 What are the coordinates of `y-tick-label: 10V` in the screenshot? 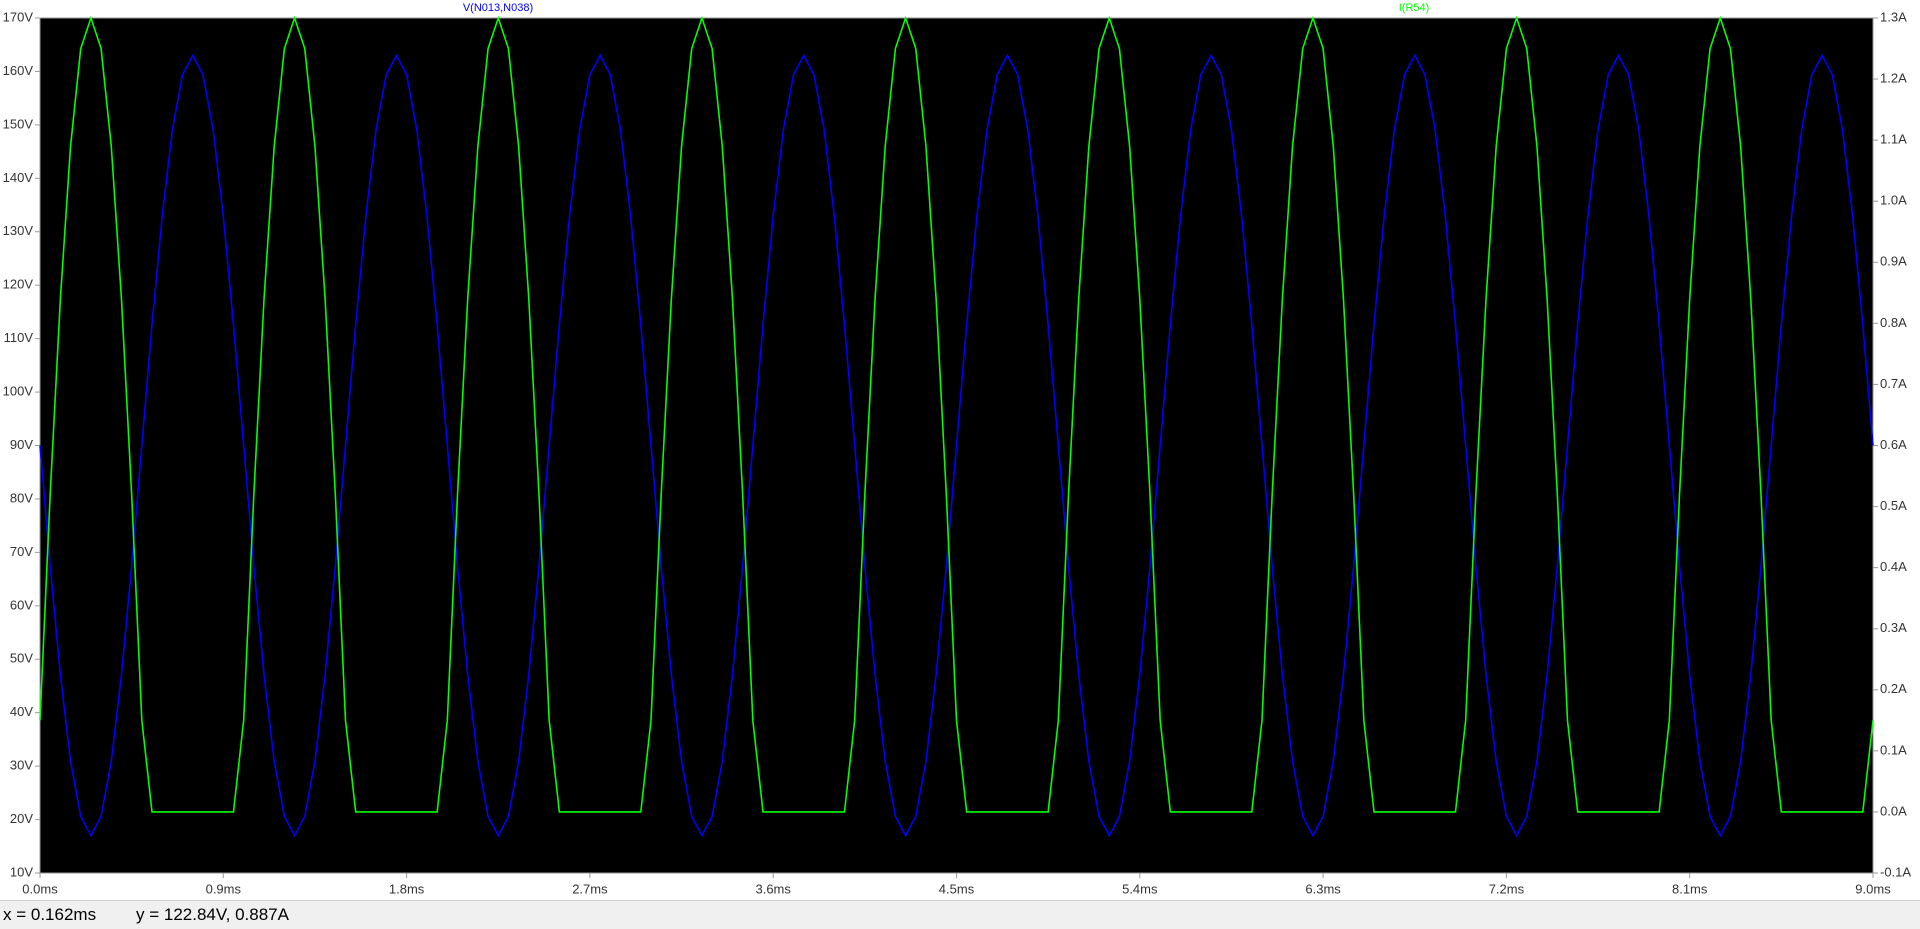 It's located at (21, 871).